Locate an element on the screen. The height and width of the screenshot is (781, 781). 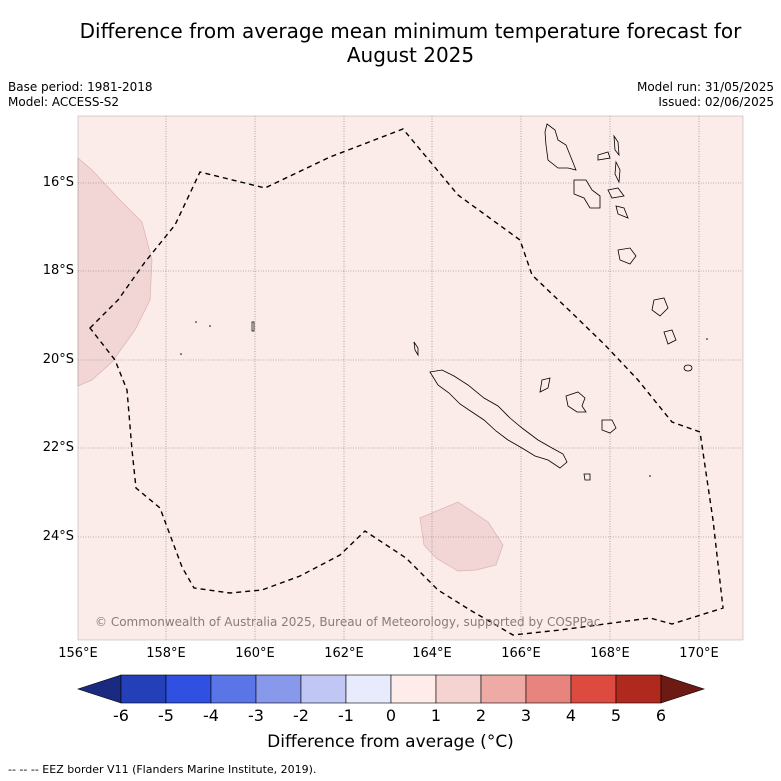
chesterfield-reef is located at coordinates (253, 326).